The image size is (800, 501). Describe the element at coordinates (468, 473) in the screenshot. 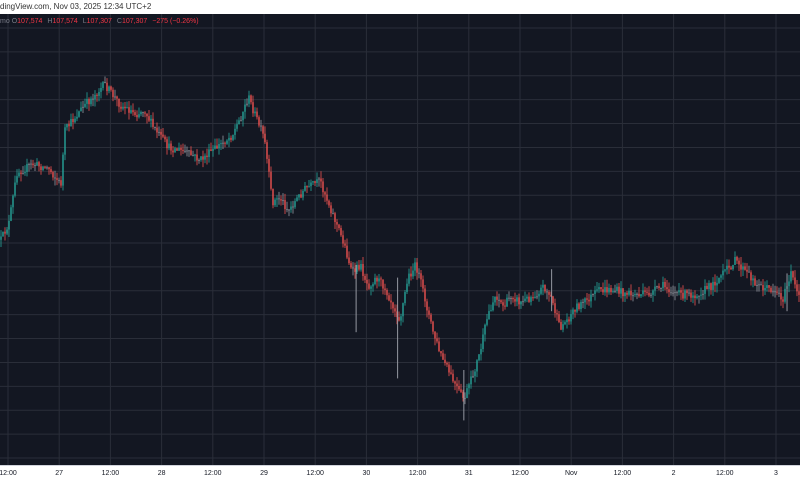

I see `x-tick-label: 31` at that location.